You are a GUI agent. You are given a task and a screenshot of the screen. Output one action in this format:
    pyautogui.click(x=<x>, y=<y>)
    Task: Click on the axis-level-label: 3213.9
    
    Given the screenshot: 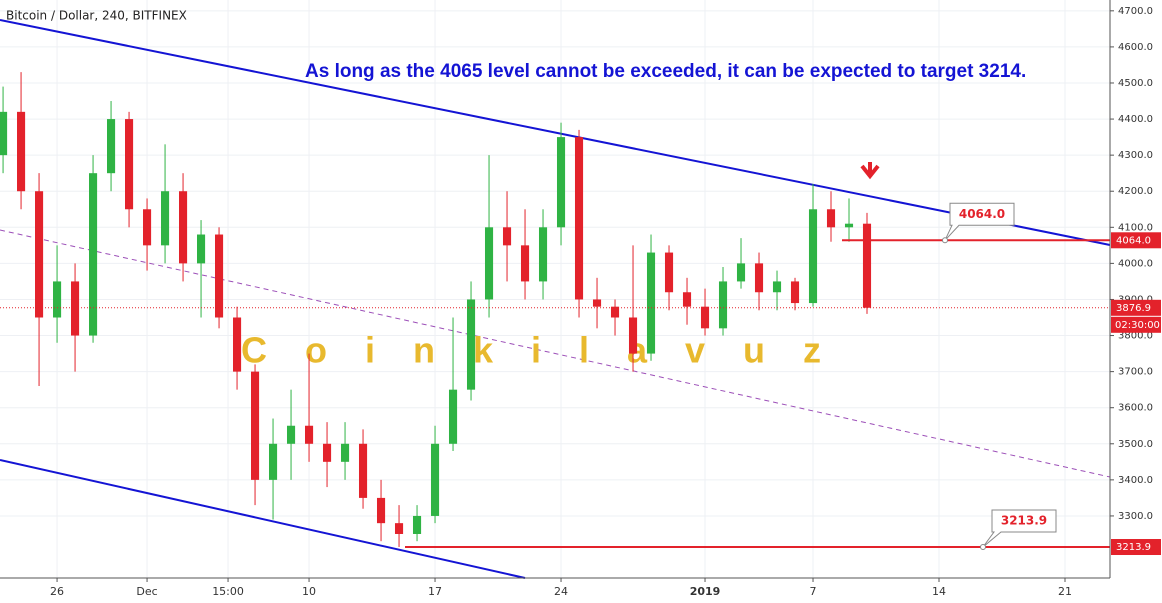 What is the action you would take?
    pyautogui.click(x=1133, y=547)
    